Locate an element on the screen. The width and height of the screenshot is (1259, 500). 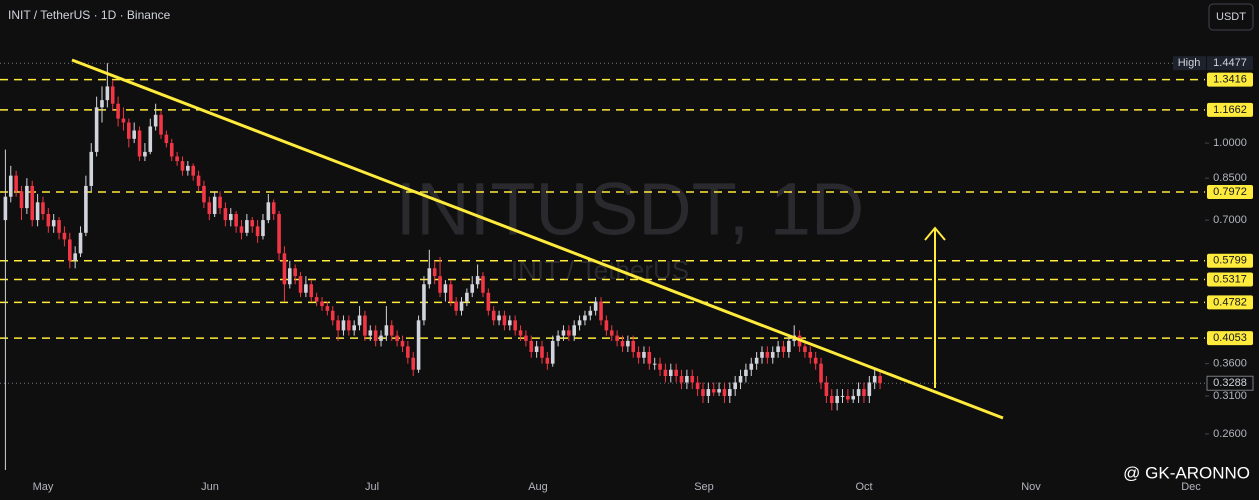
level-label: 1.1662 is located at coordinates (1230, 110).